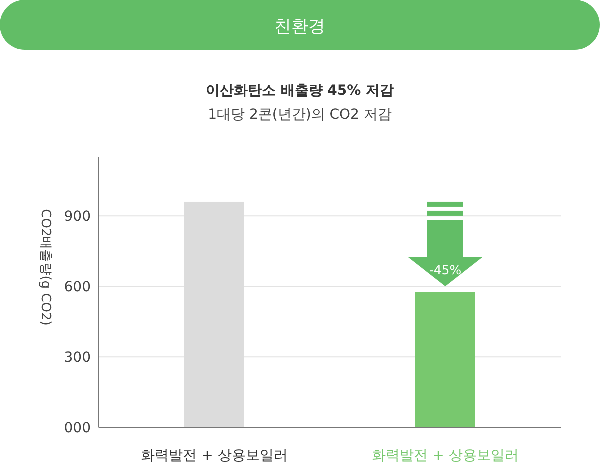  Describe the element at coordinates (300, 27) in the screenshot. I see `chart-title: 친환경` at that location.